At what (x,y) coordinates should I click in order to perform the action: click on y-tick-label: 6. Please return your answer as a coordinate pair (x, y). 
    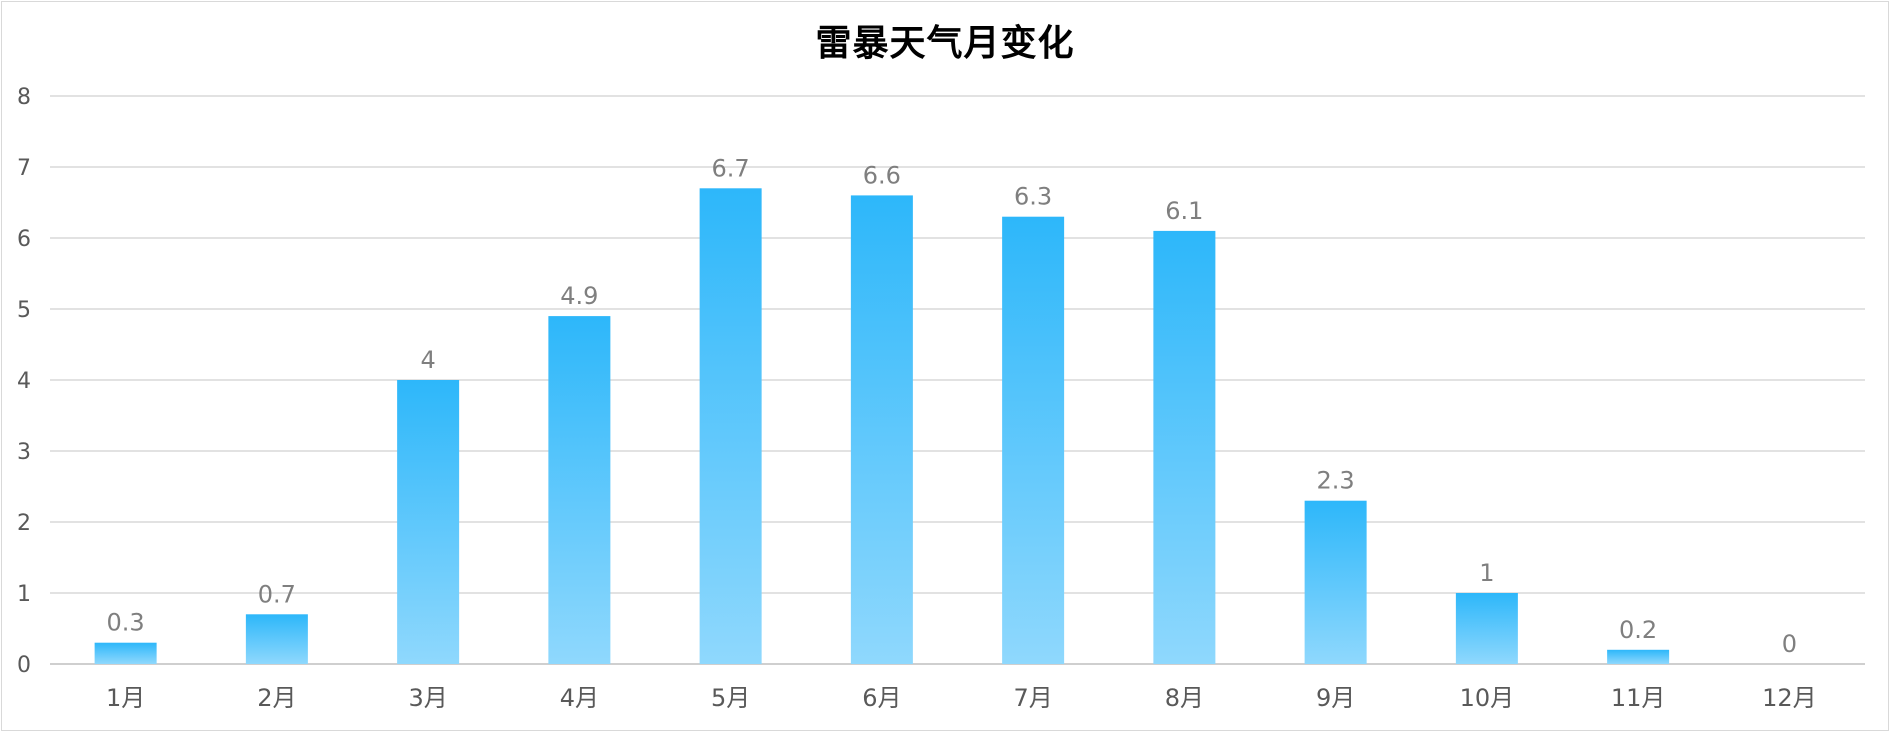
    Looking at the image, I should click on (24, 239).